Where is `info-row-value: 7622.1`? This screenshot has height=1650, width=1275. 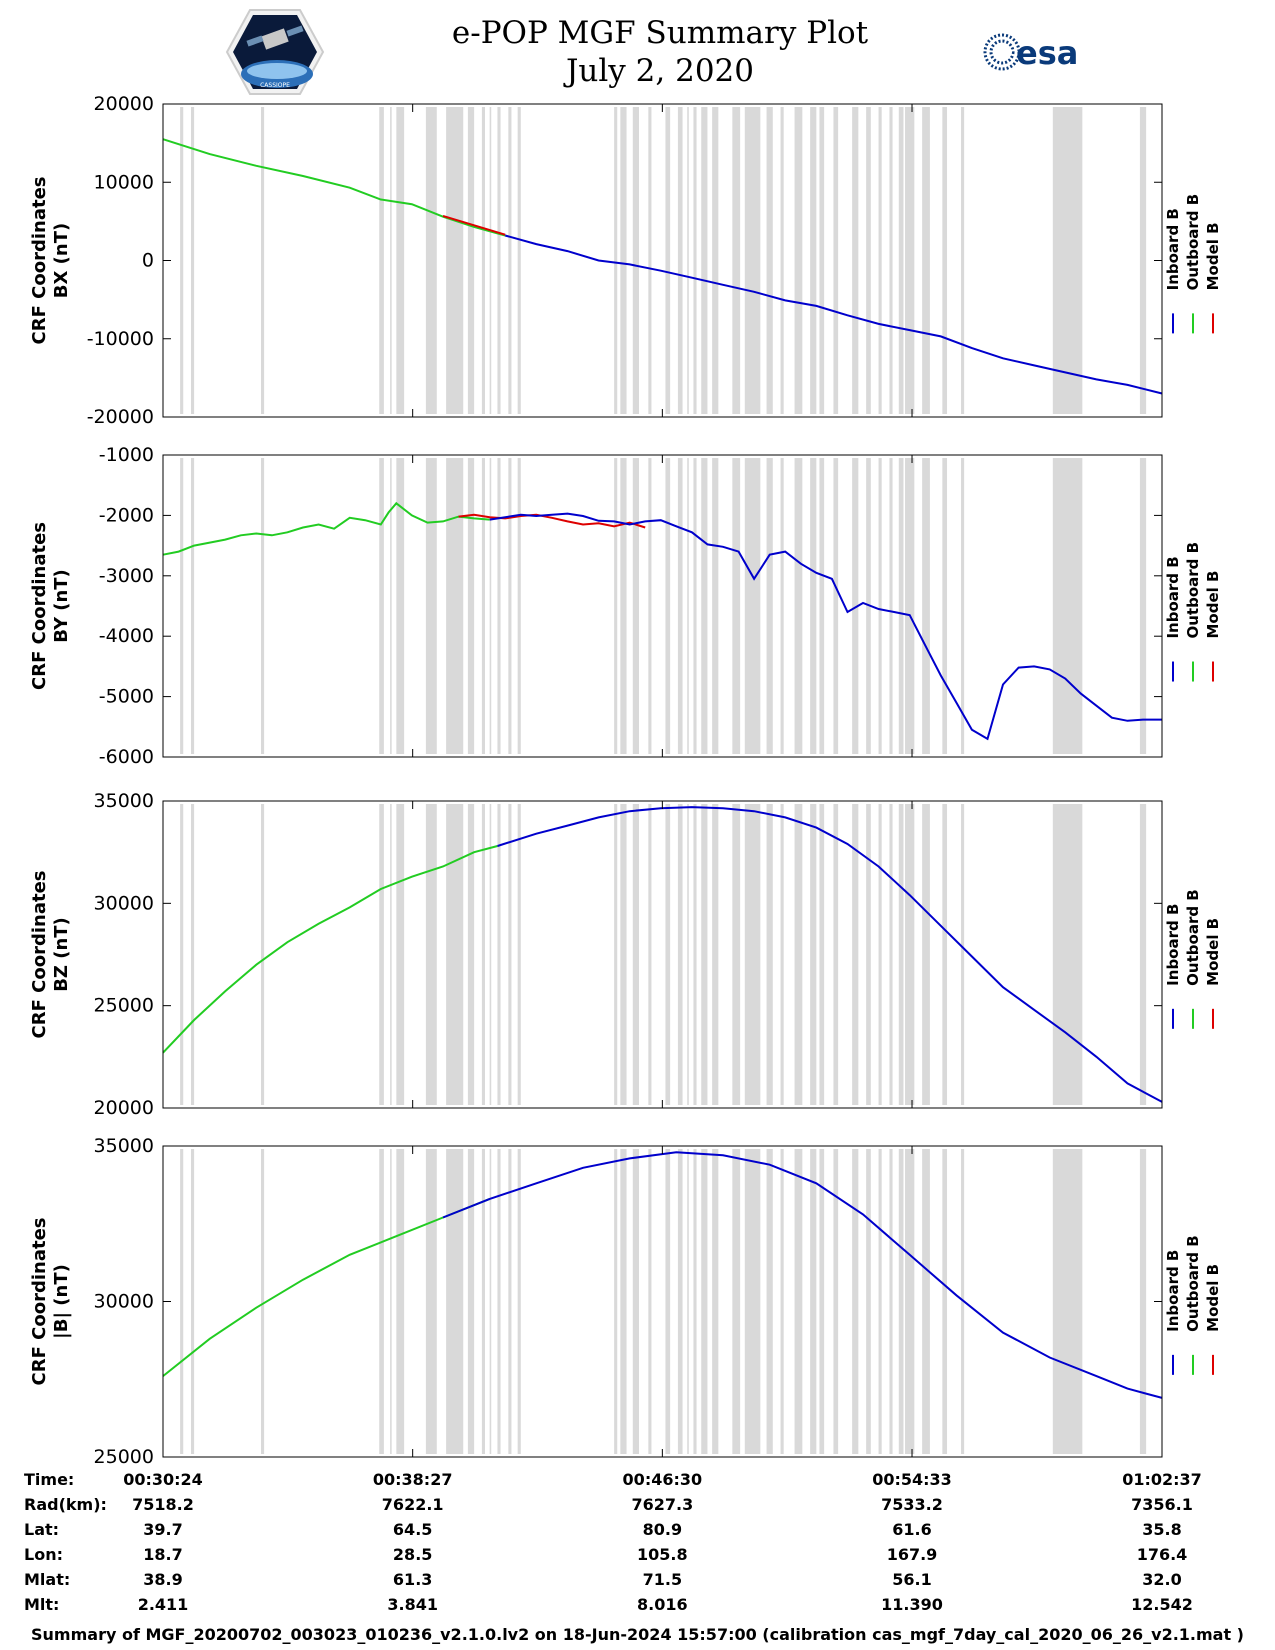
info-row-value: 7622.1 is located at coordinates (412, 1504).